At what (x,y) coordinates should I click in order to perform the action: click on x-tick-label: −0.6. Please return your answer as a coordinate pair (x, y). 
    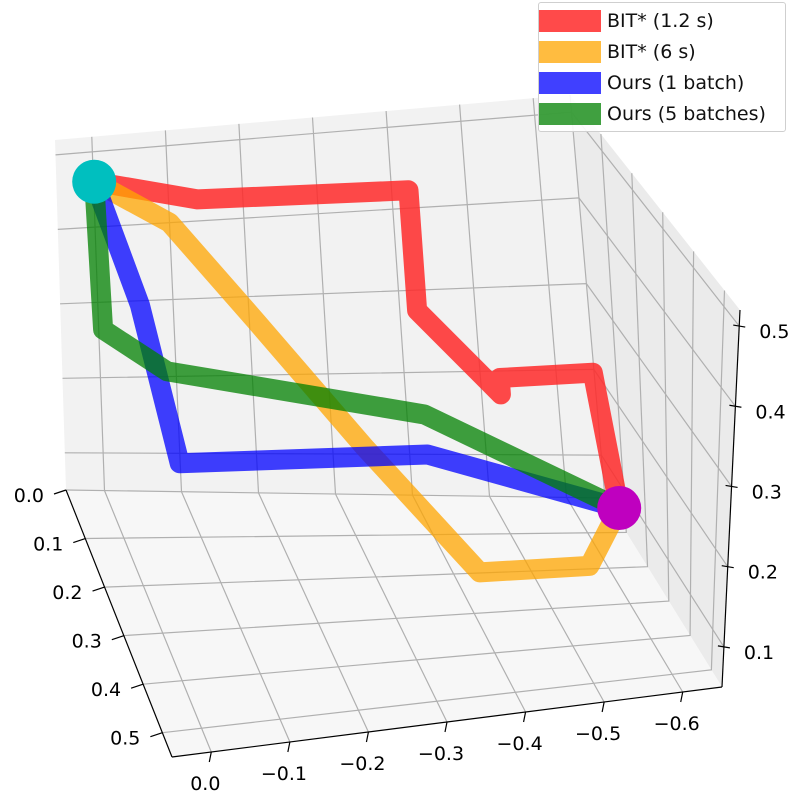
    Looking at the image, I should click on (677, 724).